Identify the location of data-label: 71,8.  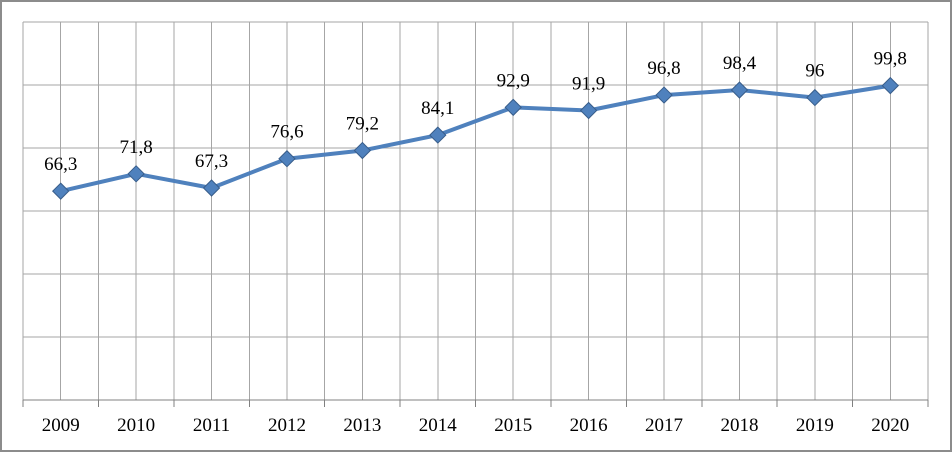
(136, 147).